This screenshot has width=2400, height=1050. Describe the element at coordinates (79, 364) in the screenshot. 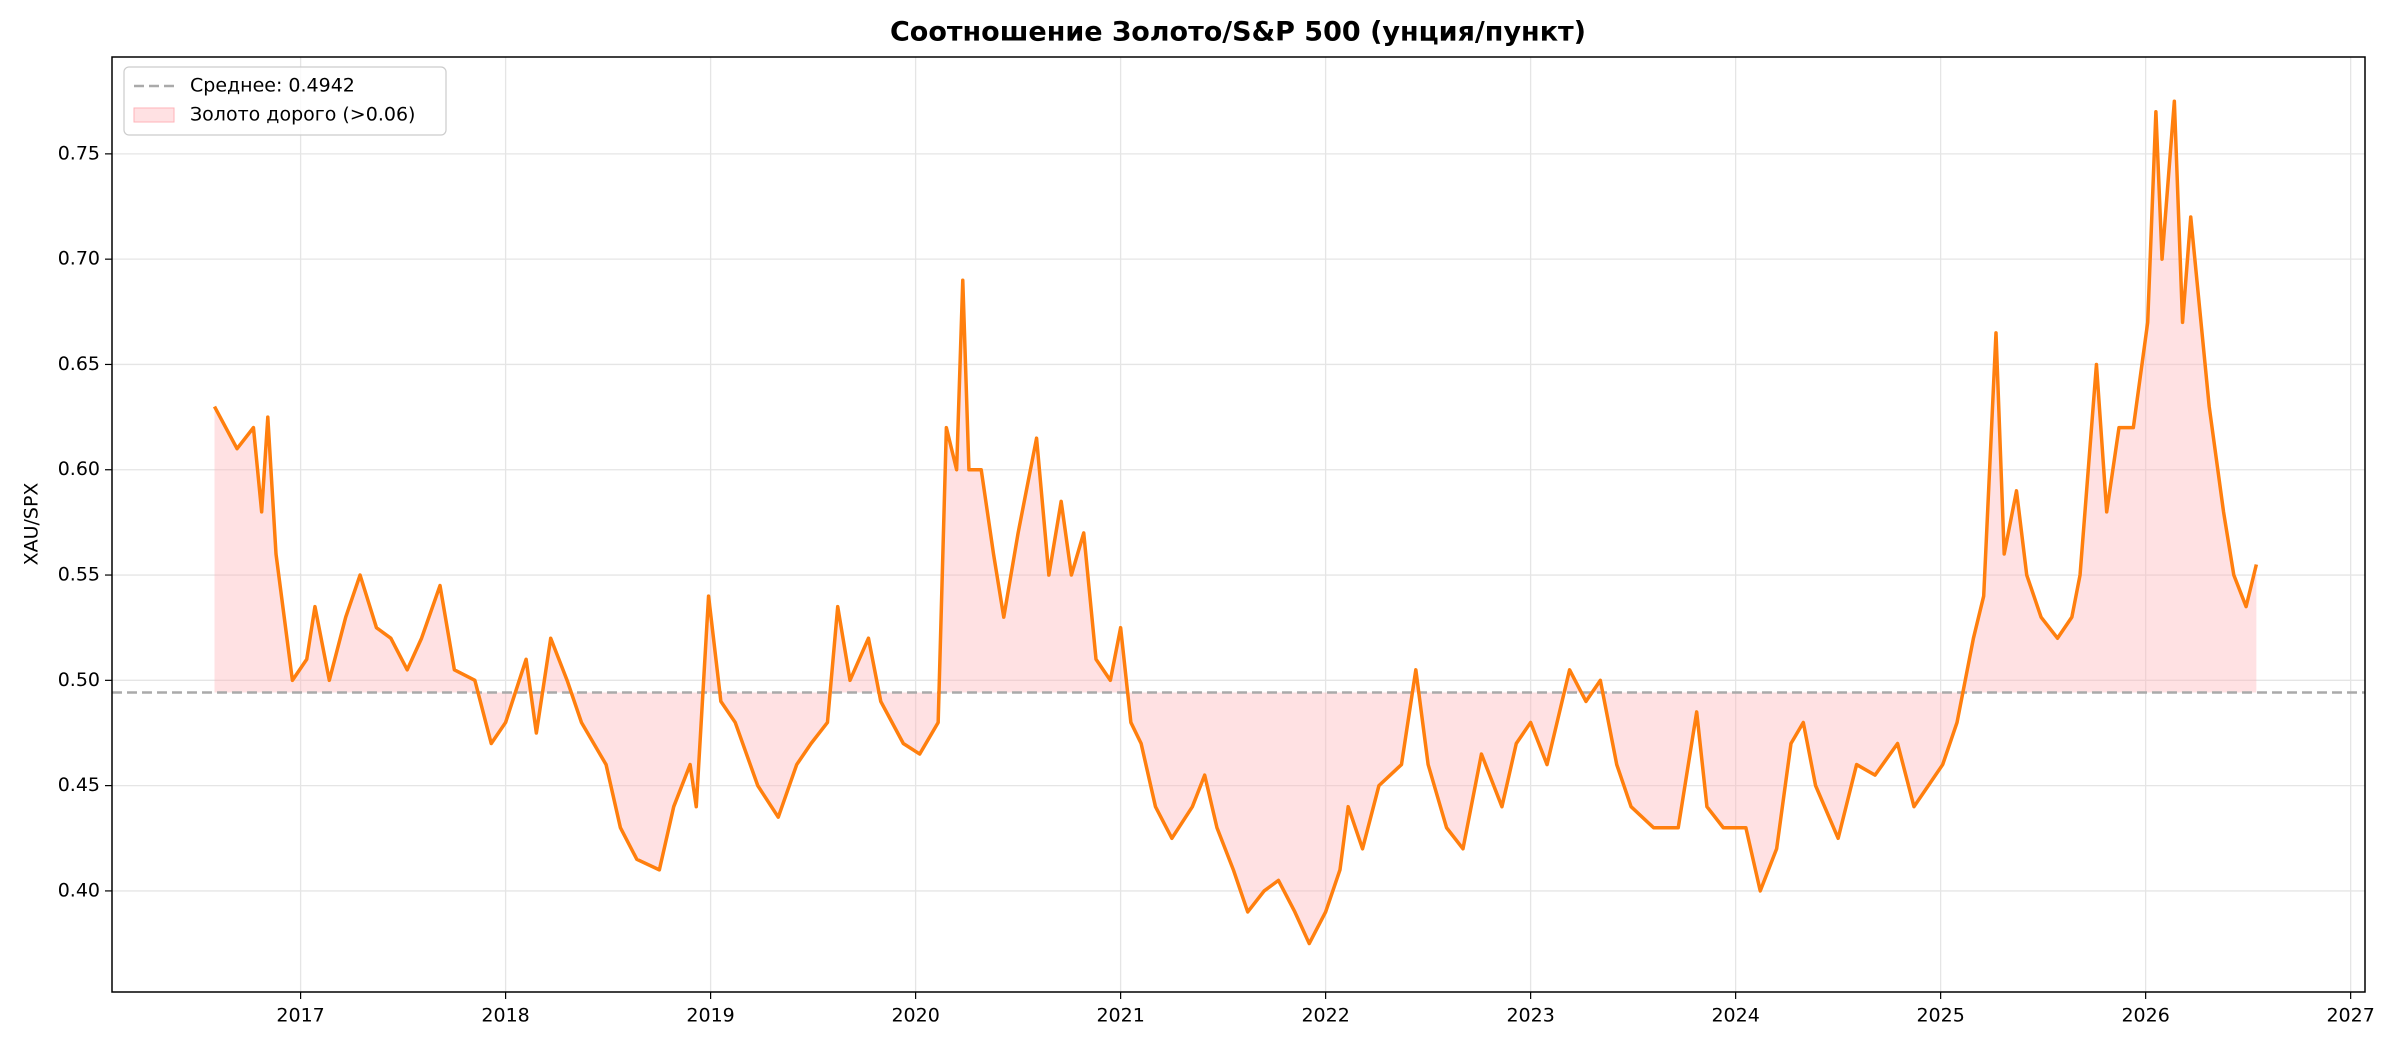

I see `y-tick-label: 0.65` at that location.